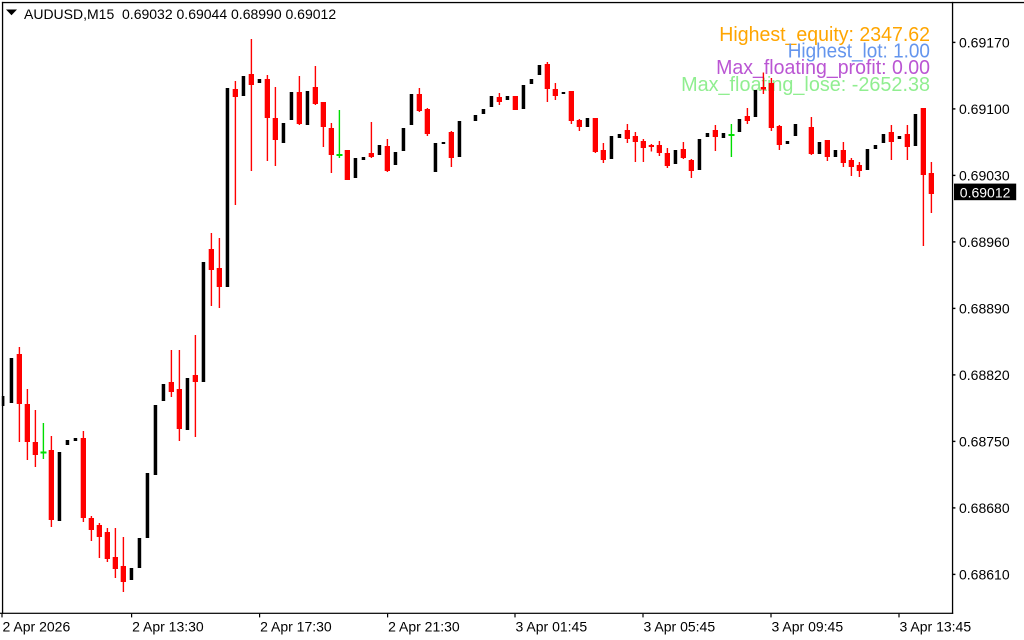  I want to click on svg-text: 3 Apr 09:45, so click(808, 627).